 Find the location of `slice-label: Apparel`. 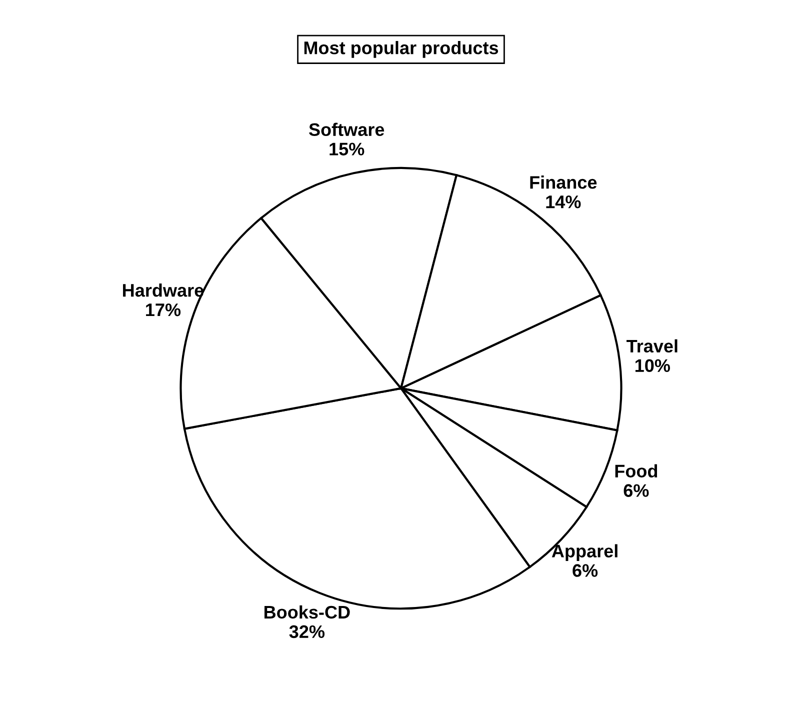

slice-label: Apparel is located at coordinates (585, 553).